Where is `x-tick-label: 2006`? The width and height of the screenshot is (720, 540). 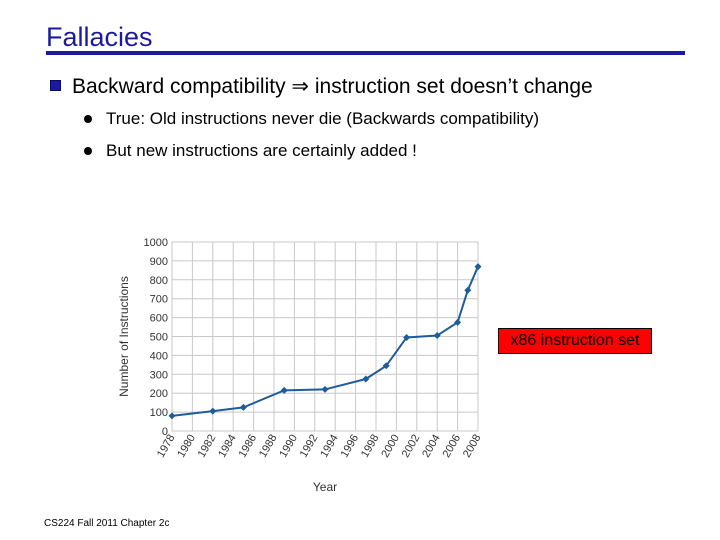 x-tick-label: 2006 is located at coordinates (452, 446).